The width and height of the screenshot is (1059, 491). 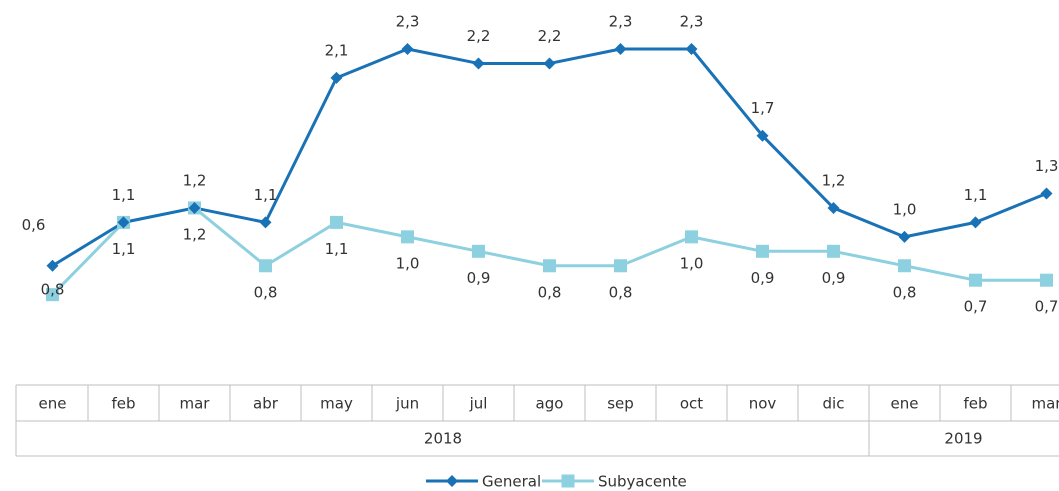 What do you see at coordinates (620, 404) in the screenshot?
I see `x-tick-label: sep` at bounding box center [620, 404].